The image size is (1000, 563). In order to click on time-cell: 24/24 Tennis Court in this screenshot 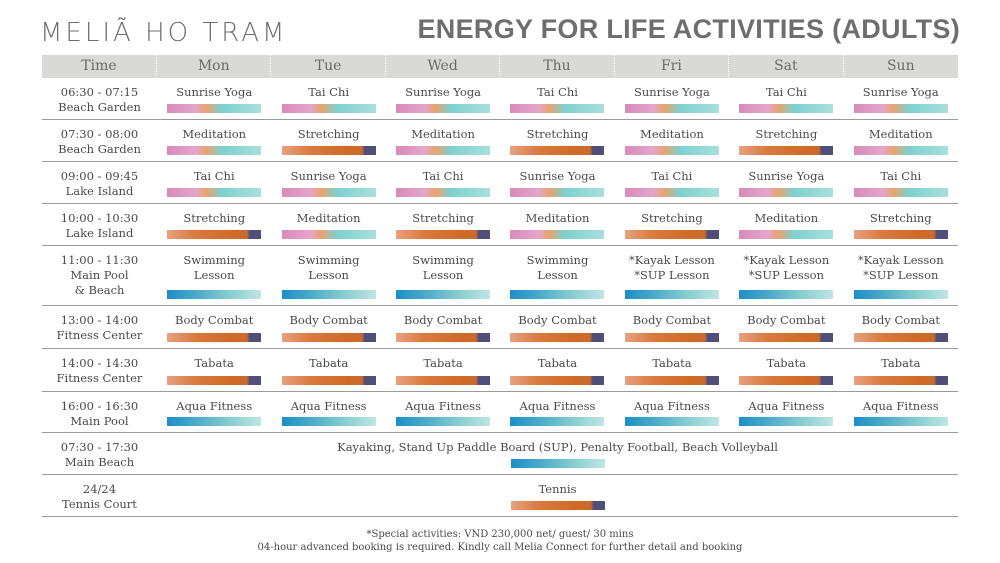, I will do `click(99, 495)`.